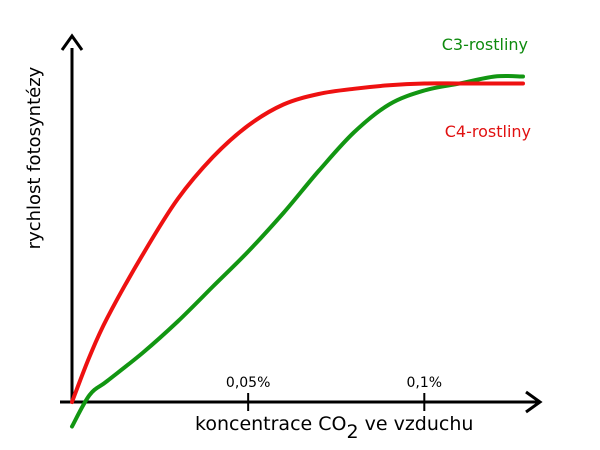 This screenshot has width=600, height=450. What do you see at coordinates (270, 424) in the screenshot?
I see `x-axis-label-main: koncentrace CO` at bounding box center [270, 424].